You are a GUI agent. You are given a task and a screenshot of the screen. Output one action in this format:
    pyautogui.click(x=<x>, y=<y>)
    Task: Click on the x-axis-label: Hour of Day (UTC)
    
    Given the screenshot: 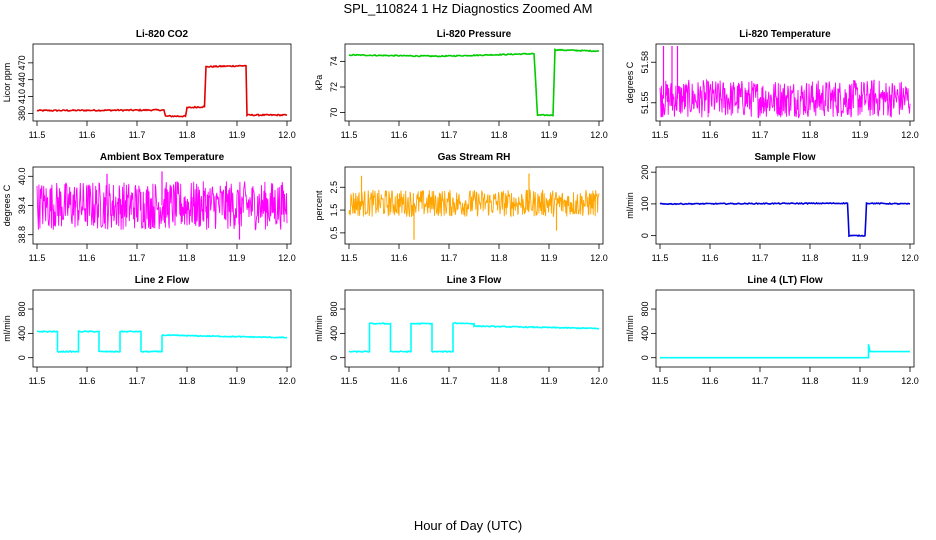 What is the action you would take?
    pyautogui.click(x=468, y=525)
    